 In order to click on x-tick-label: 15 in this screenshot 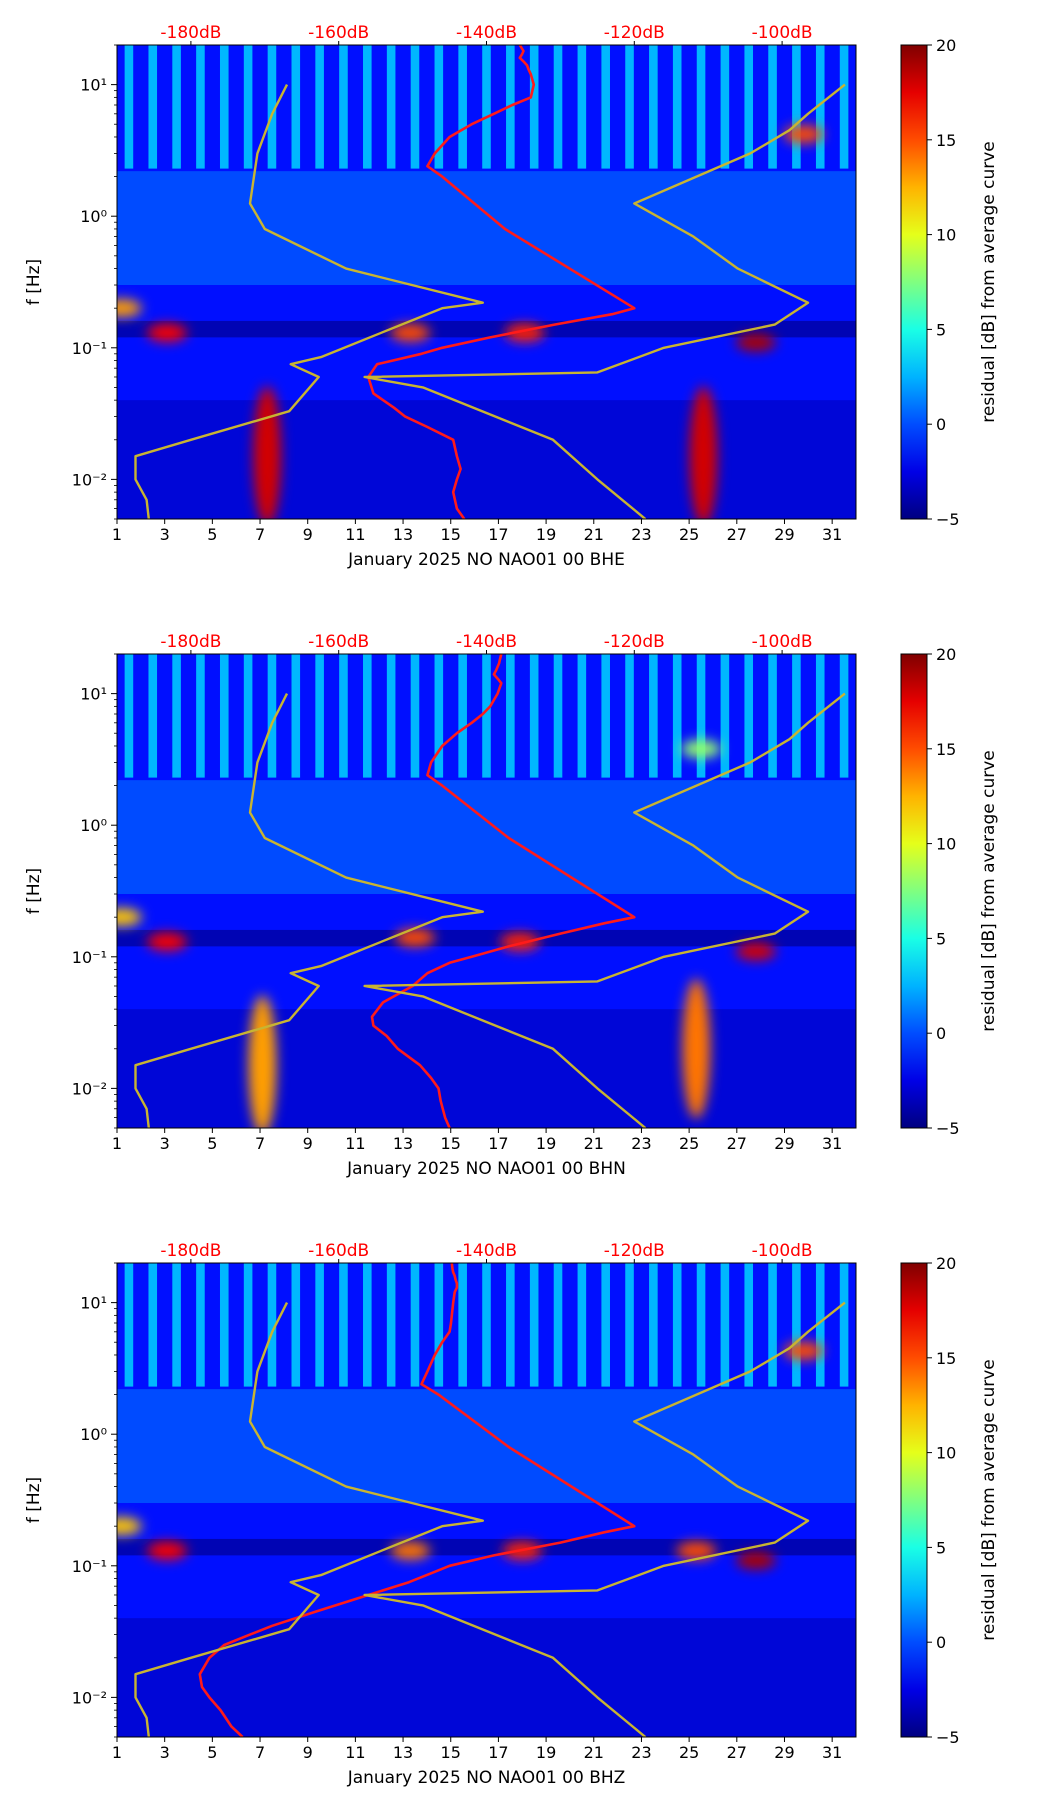, I will do `click(451, 1752)`.